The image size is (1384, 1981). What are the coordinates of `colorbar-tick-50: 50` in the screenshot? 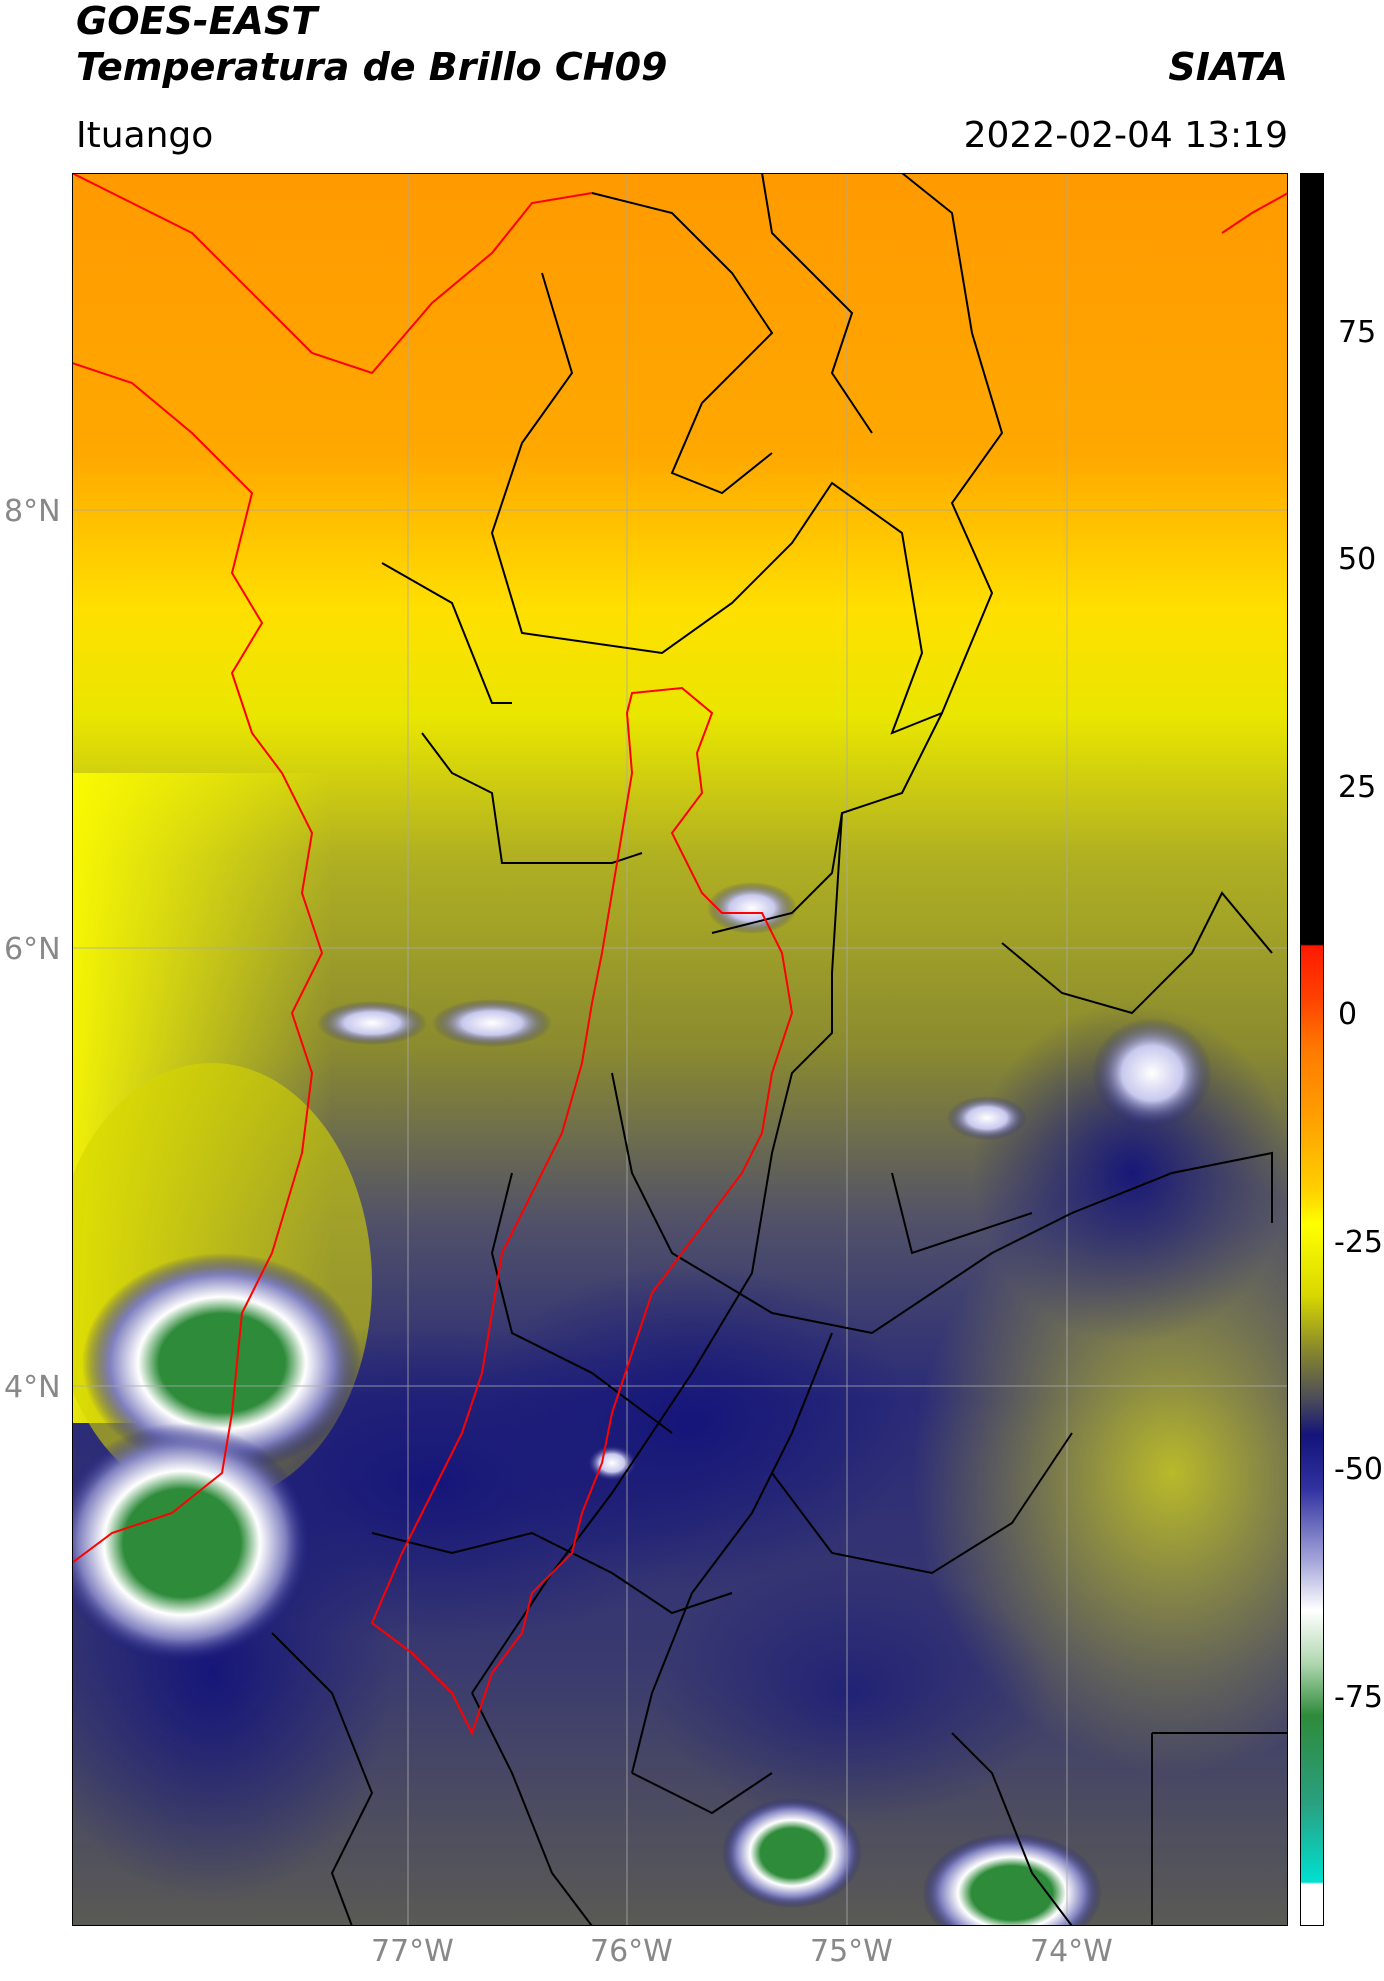 It's located at (1357, 559).